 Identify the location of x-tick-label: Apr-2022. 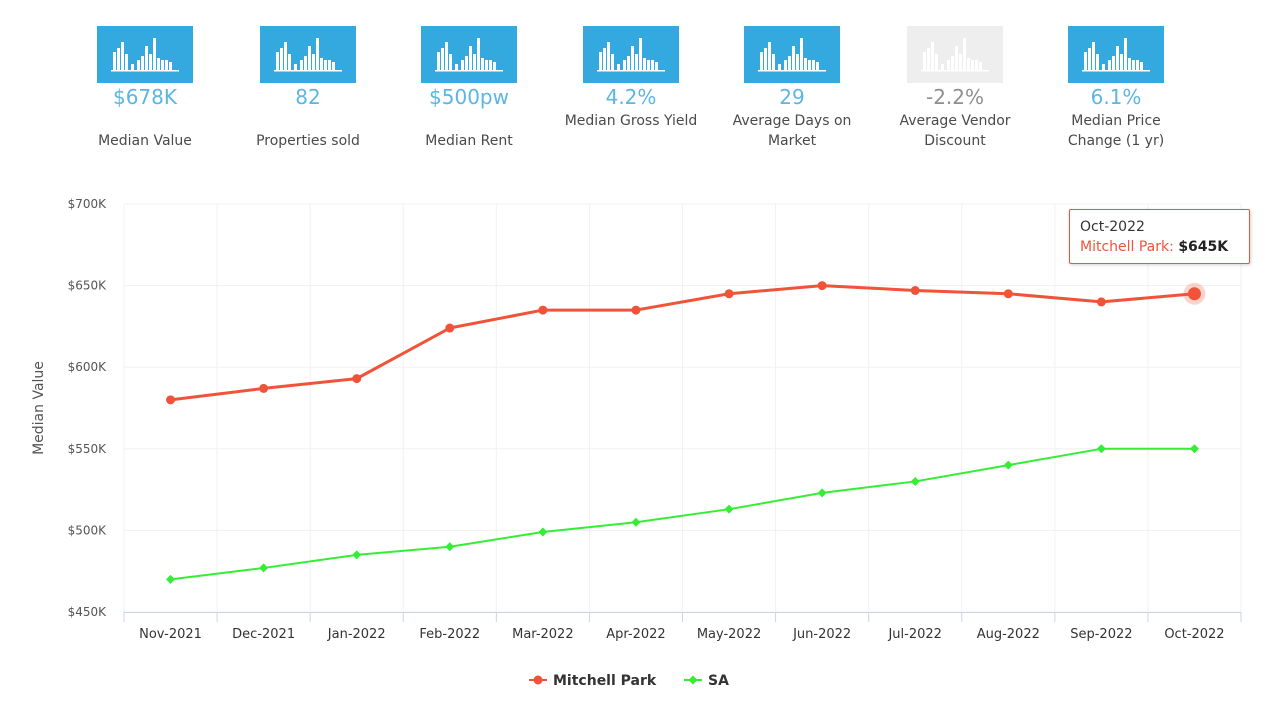
(635, 634).